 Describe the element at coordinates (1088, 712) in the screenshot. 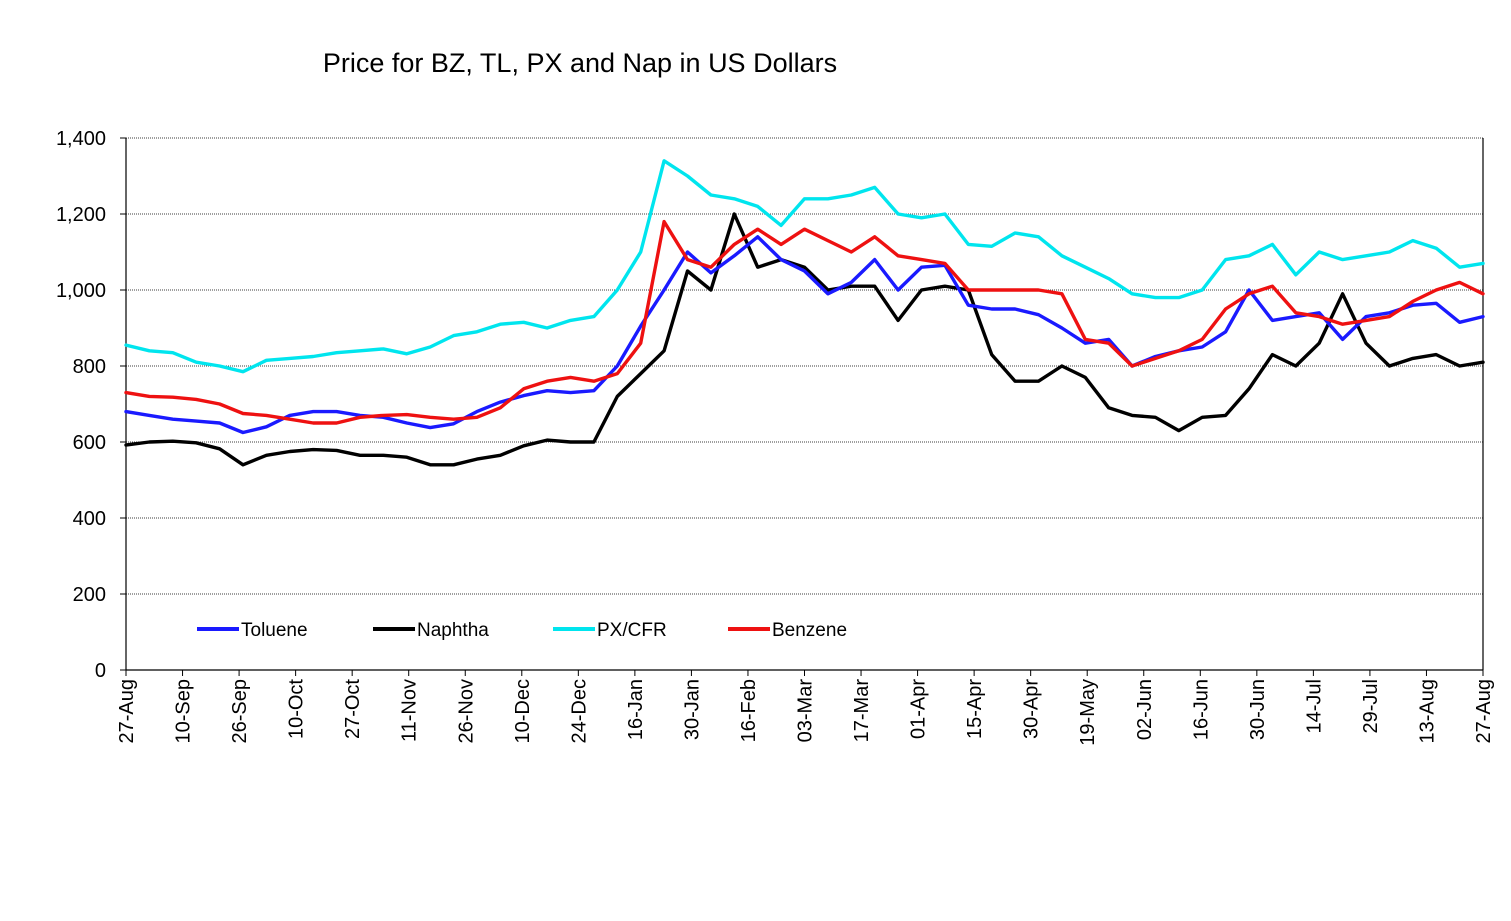

I see `x-tick-label: 19-May` at that location.